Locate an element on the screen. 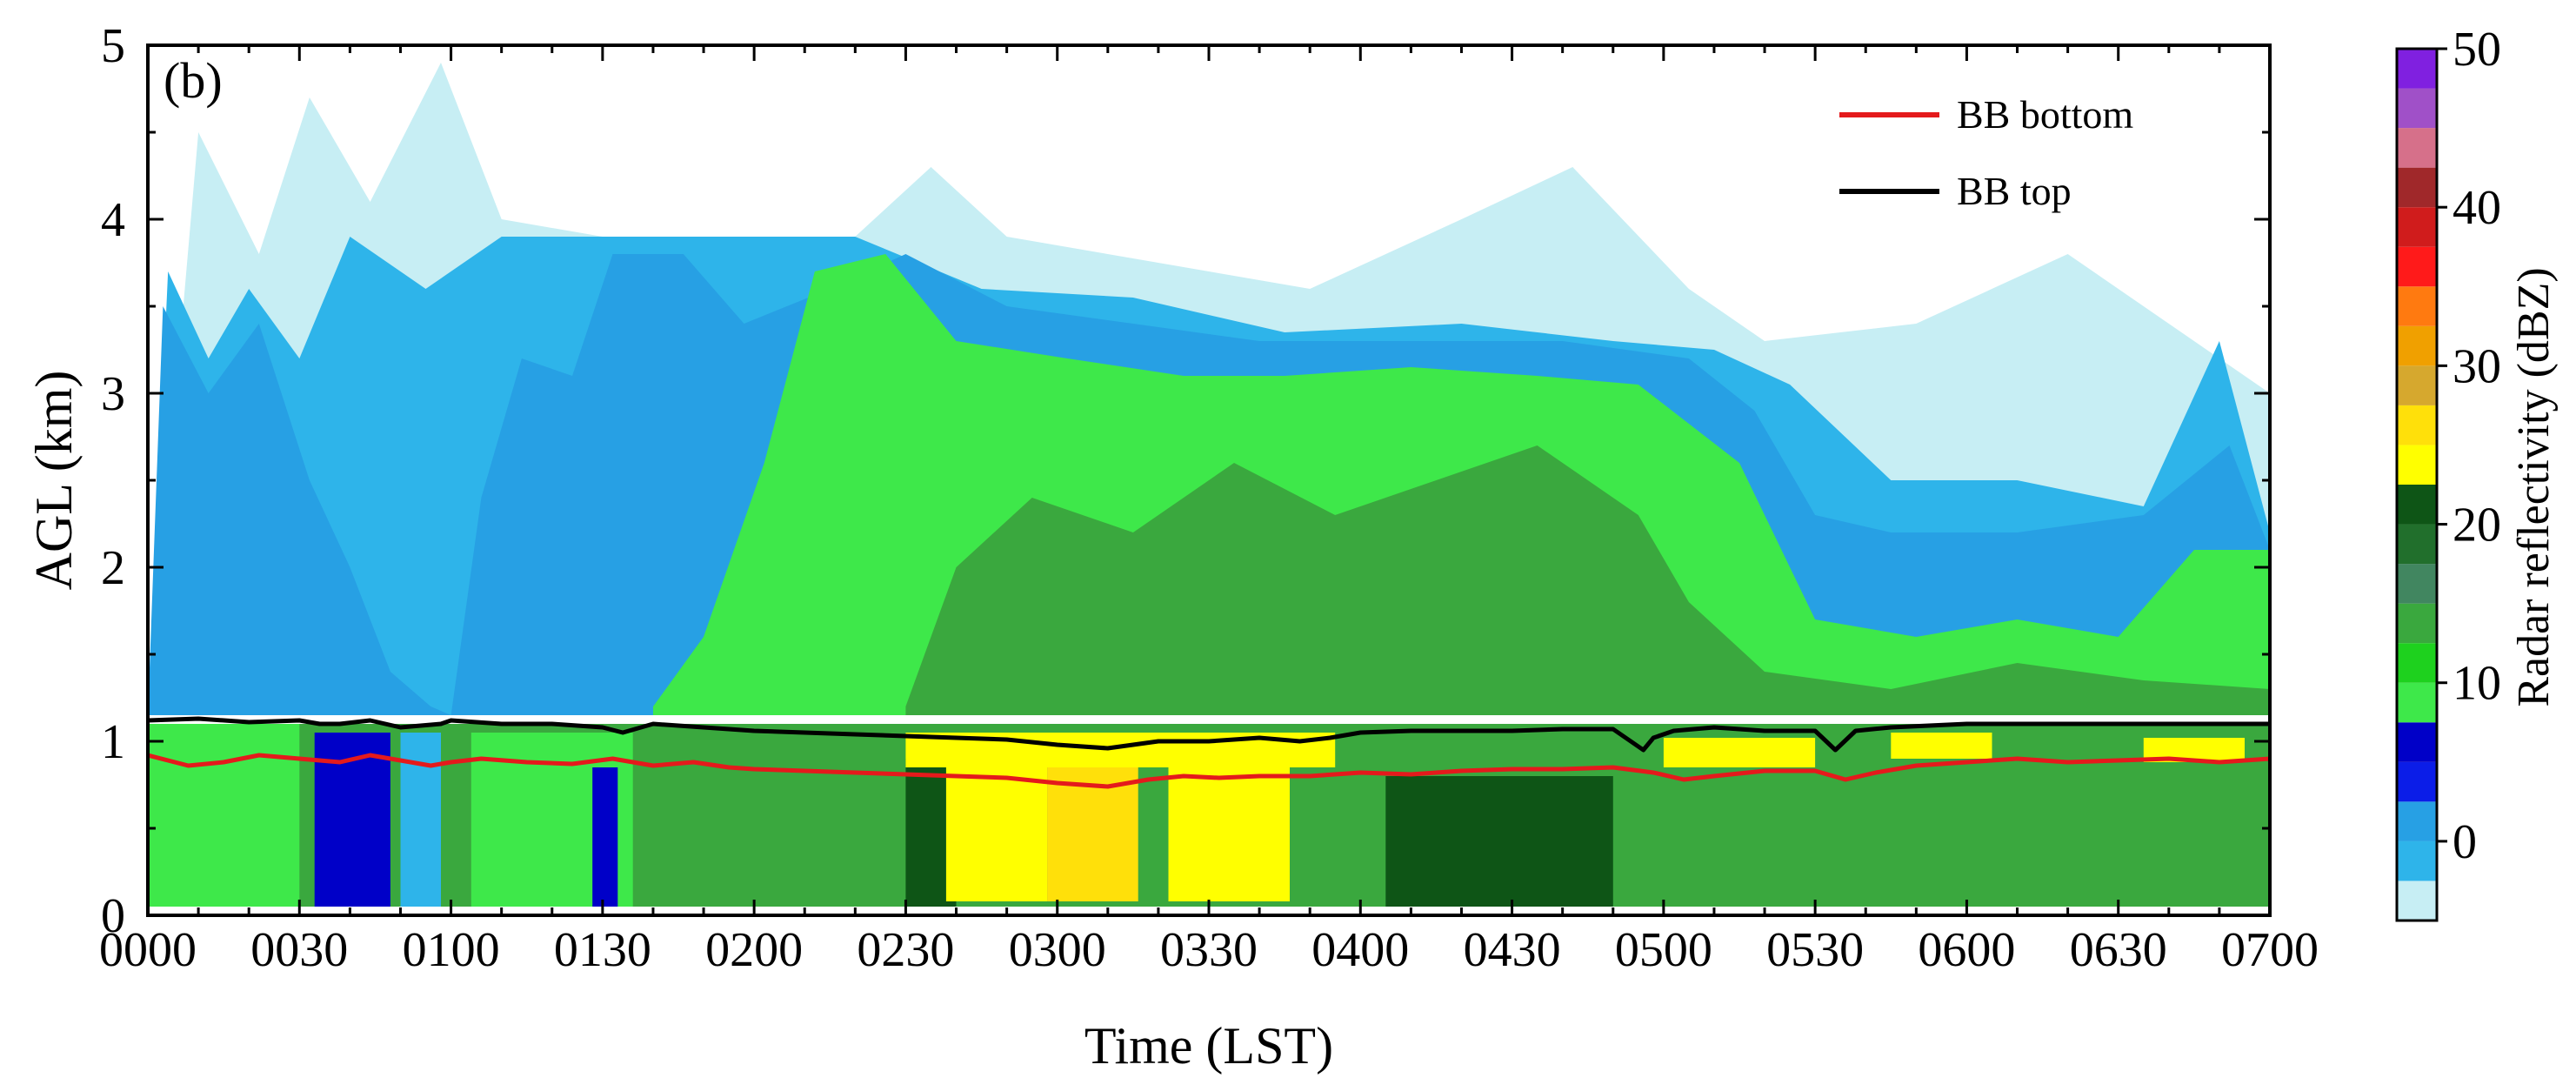  x-tick-label: 0330 is located at coordinates (1209, 950).